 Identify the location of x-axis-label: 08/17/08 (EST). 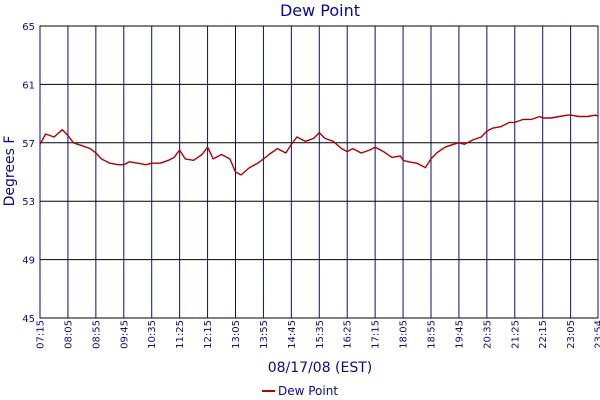
(320, 368).